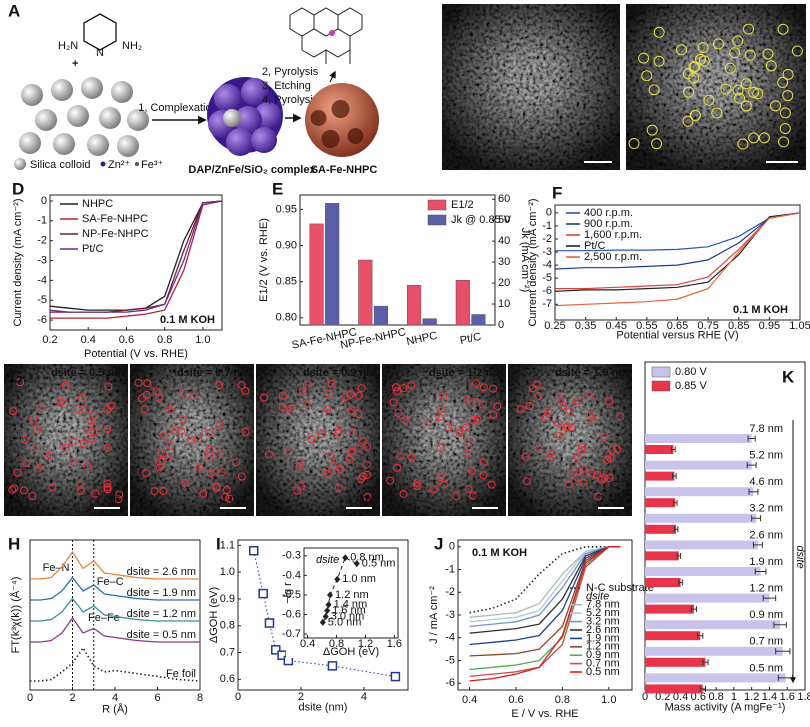 This screenshot has height=727, width=810. I want to click on x-tick-label: 4, so click(364, 697).